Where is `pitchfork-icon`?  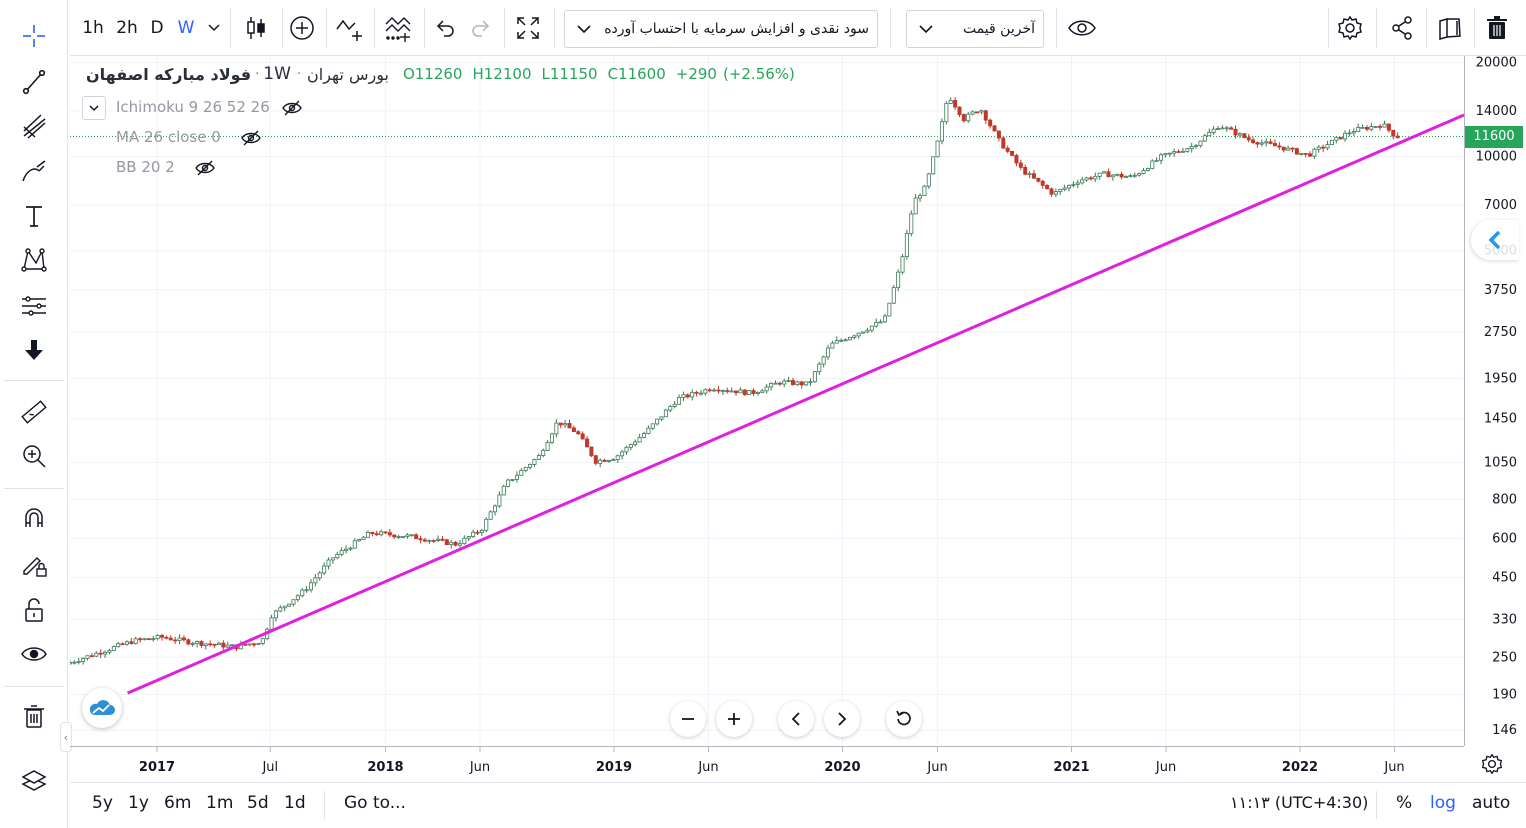
pitchfork-icon is located at coordinates (34, 126).